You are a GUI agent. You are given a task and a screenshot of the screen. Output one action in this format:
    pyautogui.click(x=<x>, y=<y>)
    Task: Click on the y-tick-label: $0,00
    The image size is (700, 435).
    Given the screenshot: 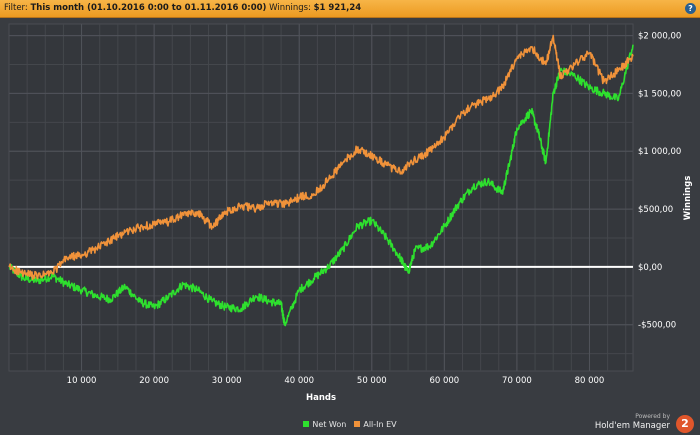 What is the action you would take?
    pyautogui.click(x=650, y=268)
    